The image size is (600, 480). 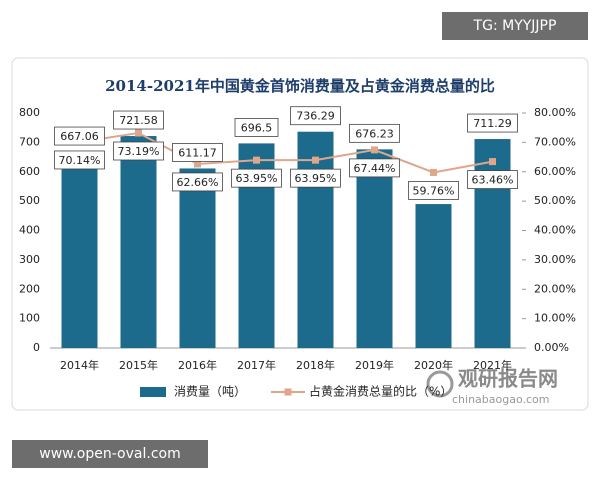 What do you see at coordinates (433, 365) in the screenshot?
I see `x-tick-label: 2020年` at bounding box center [433, 365].